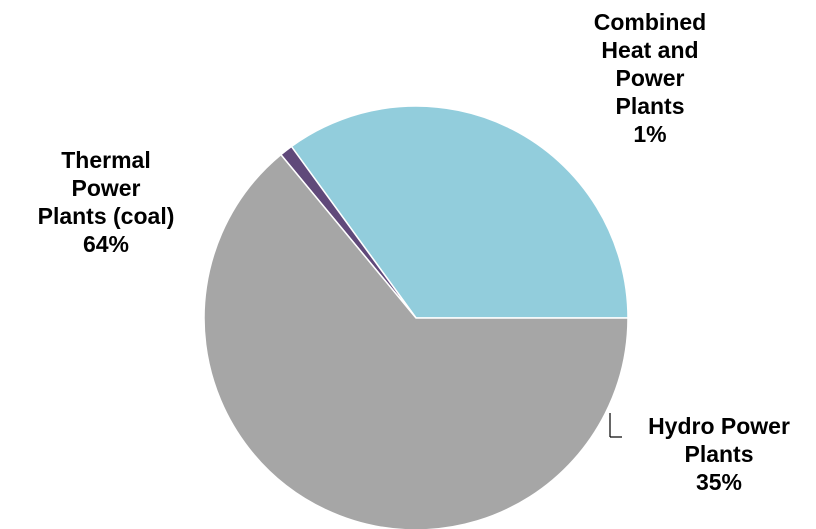 The height and width of the screenshot is (529, 816). I want to click on chp-label-line-1: Combined, so click(650, 22).